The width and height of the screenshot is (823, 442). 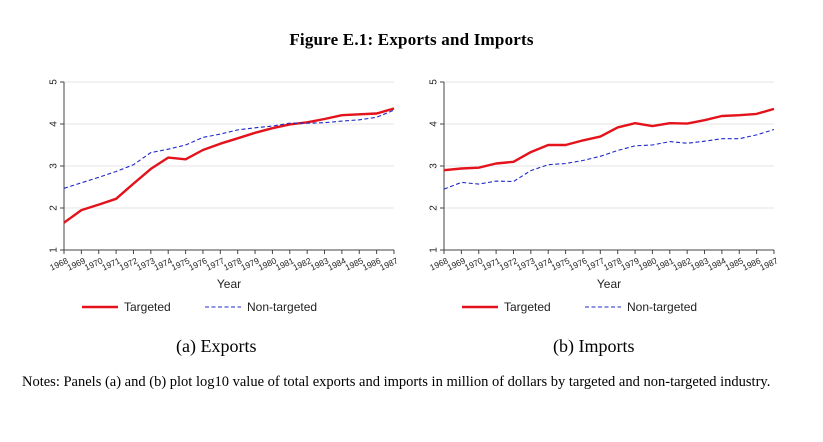 What do you see at coordinates (216, 346) in the screenshot?
I see `exports-caption: (a) Exports` at bounding box center [216, 346].